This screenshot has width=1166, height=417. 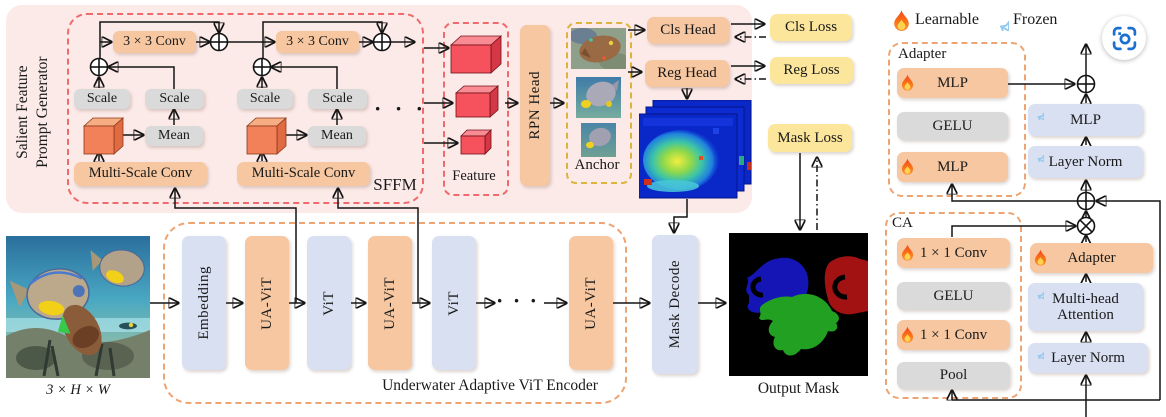 What do you see at coordinates (1035, 19) in the screenshot?
I see `legend-frozen: Frozen` at bounding box center [1035, 19].